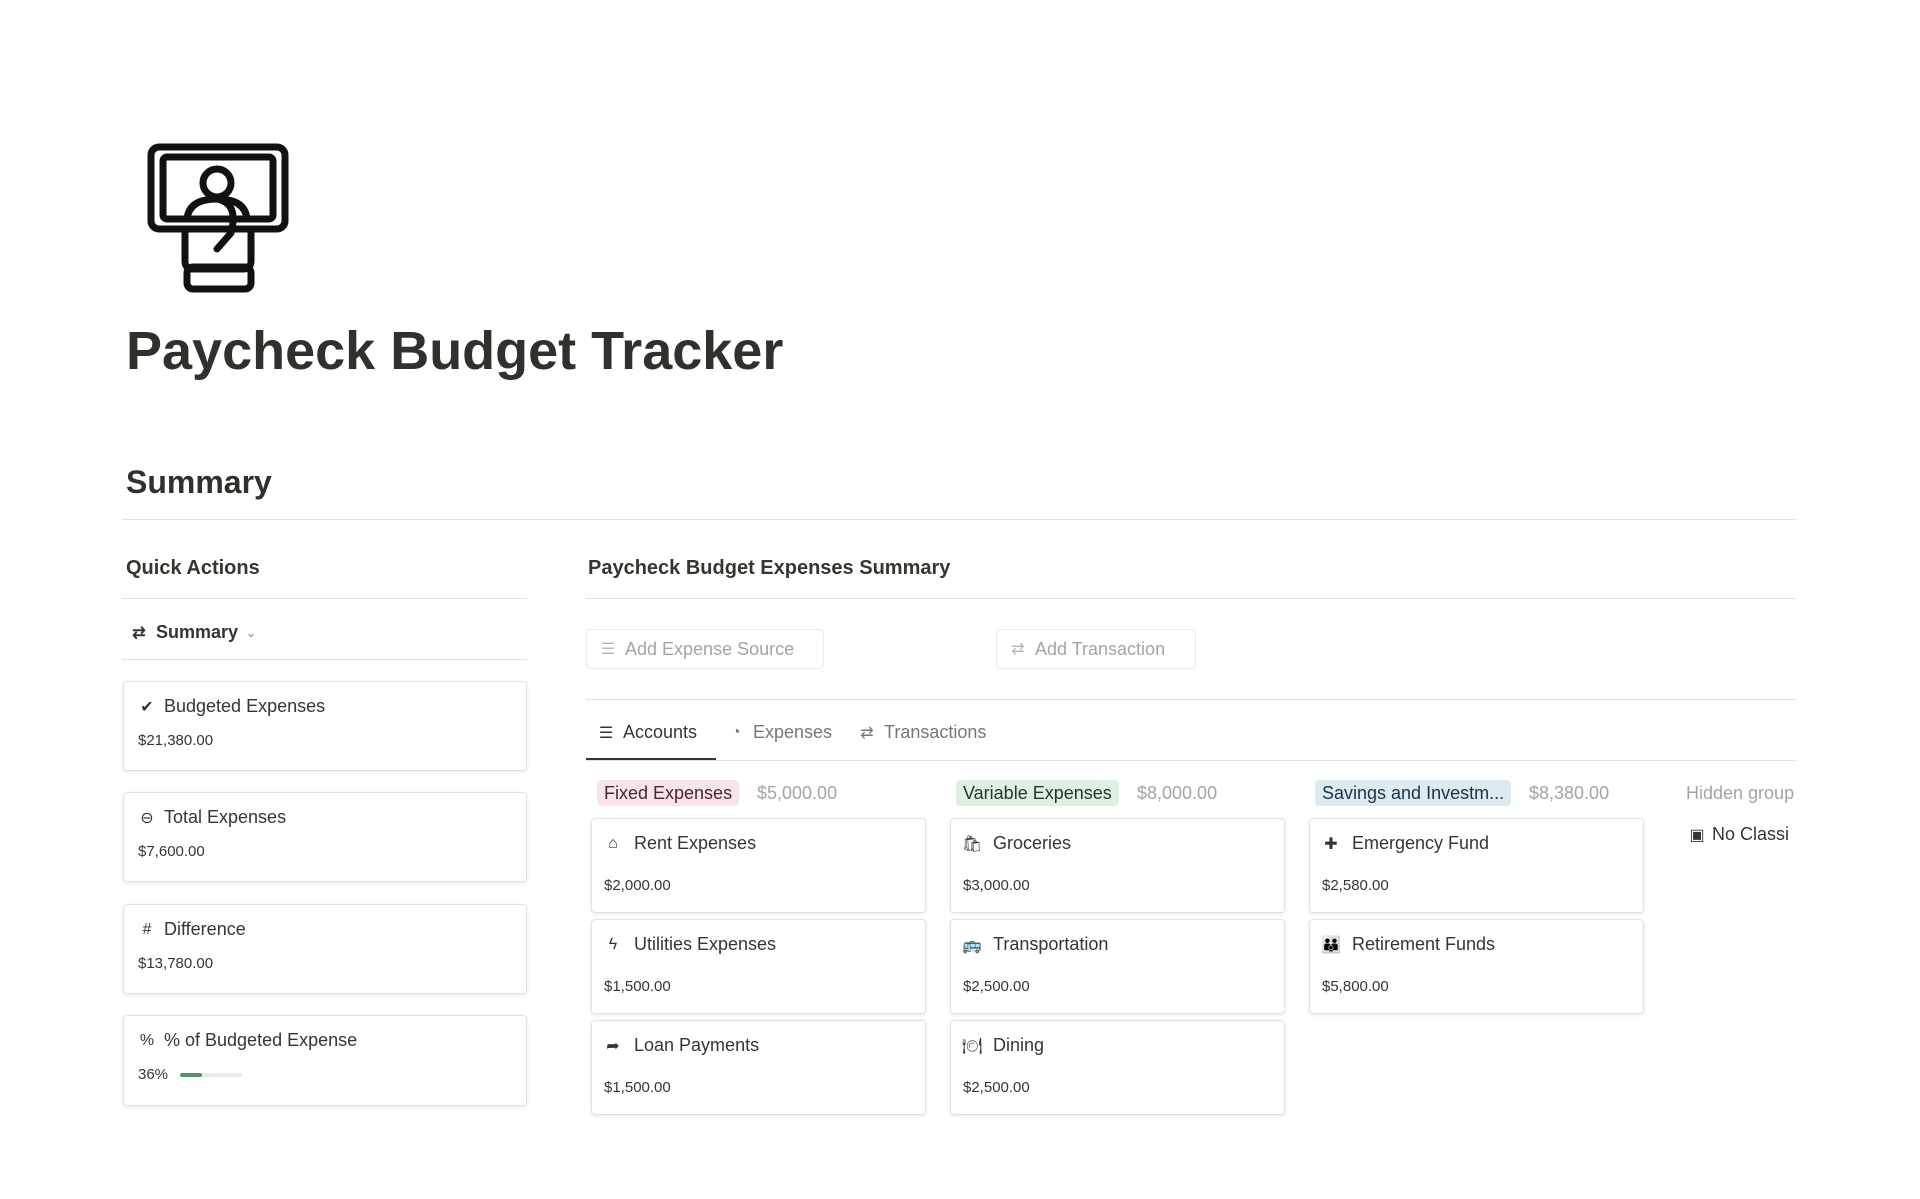  Describe the element at coordinates (758, 966) in the screenshot. I see `account-card: ϟ Utilities Expenses $1,500.00` at that location.